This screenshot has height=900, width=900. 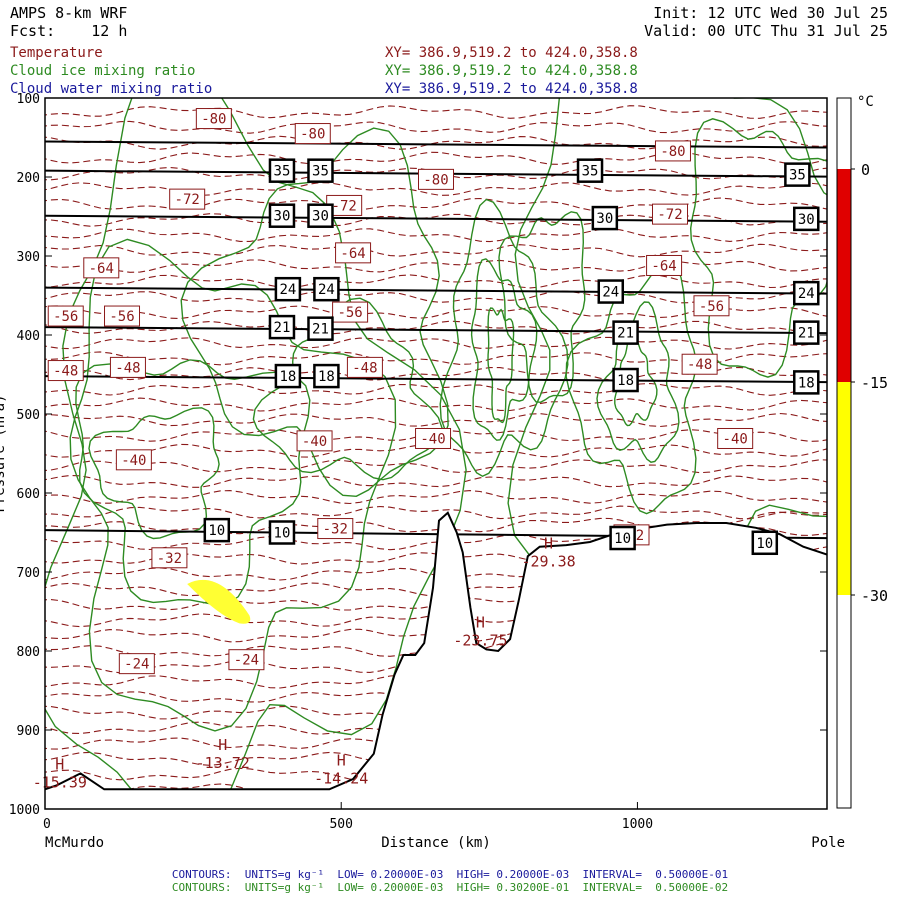 What do you see at coordinates (770, 13) in the screenshot?
I see `init-time: Init: 12 UTC Wed 30 Jul 25` at bounding box center [770, 13].